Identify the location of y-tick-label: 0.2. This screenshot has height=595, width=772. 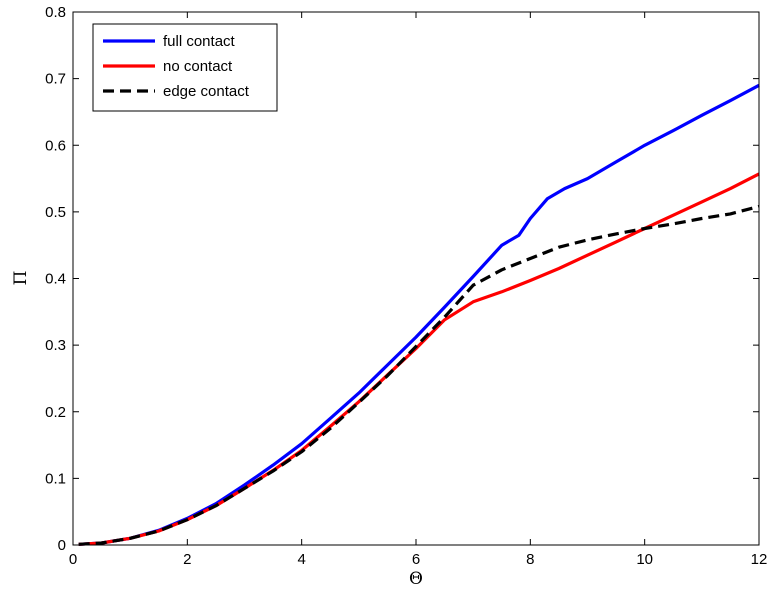
(55, 412).